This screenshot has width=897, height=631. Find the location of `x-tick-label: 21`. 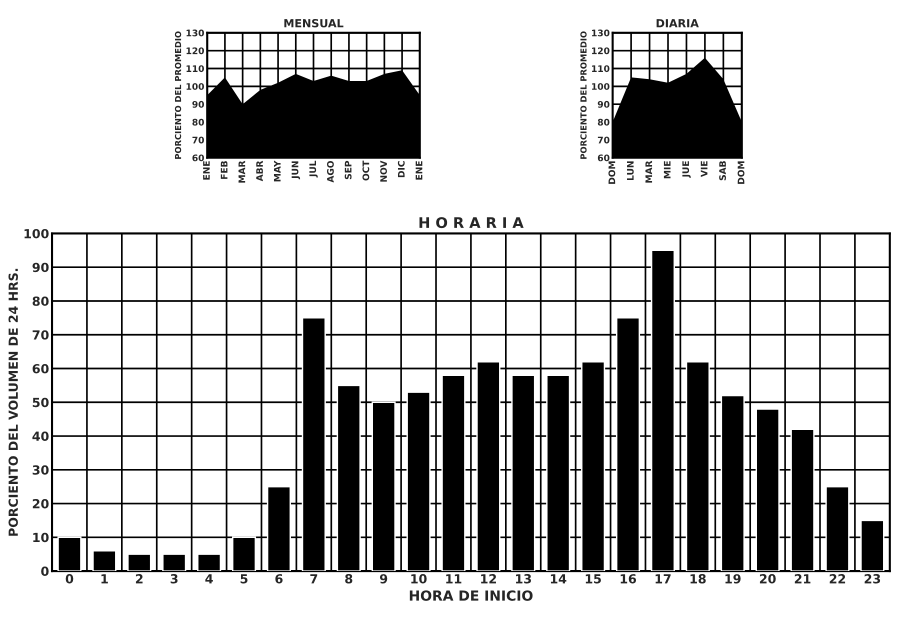

x-tick-label: 21 is located at coordinates (802, 579).